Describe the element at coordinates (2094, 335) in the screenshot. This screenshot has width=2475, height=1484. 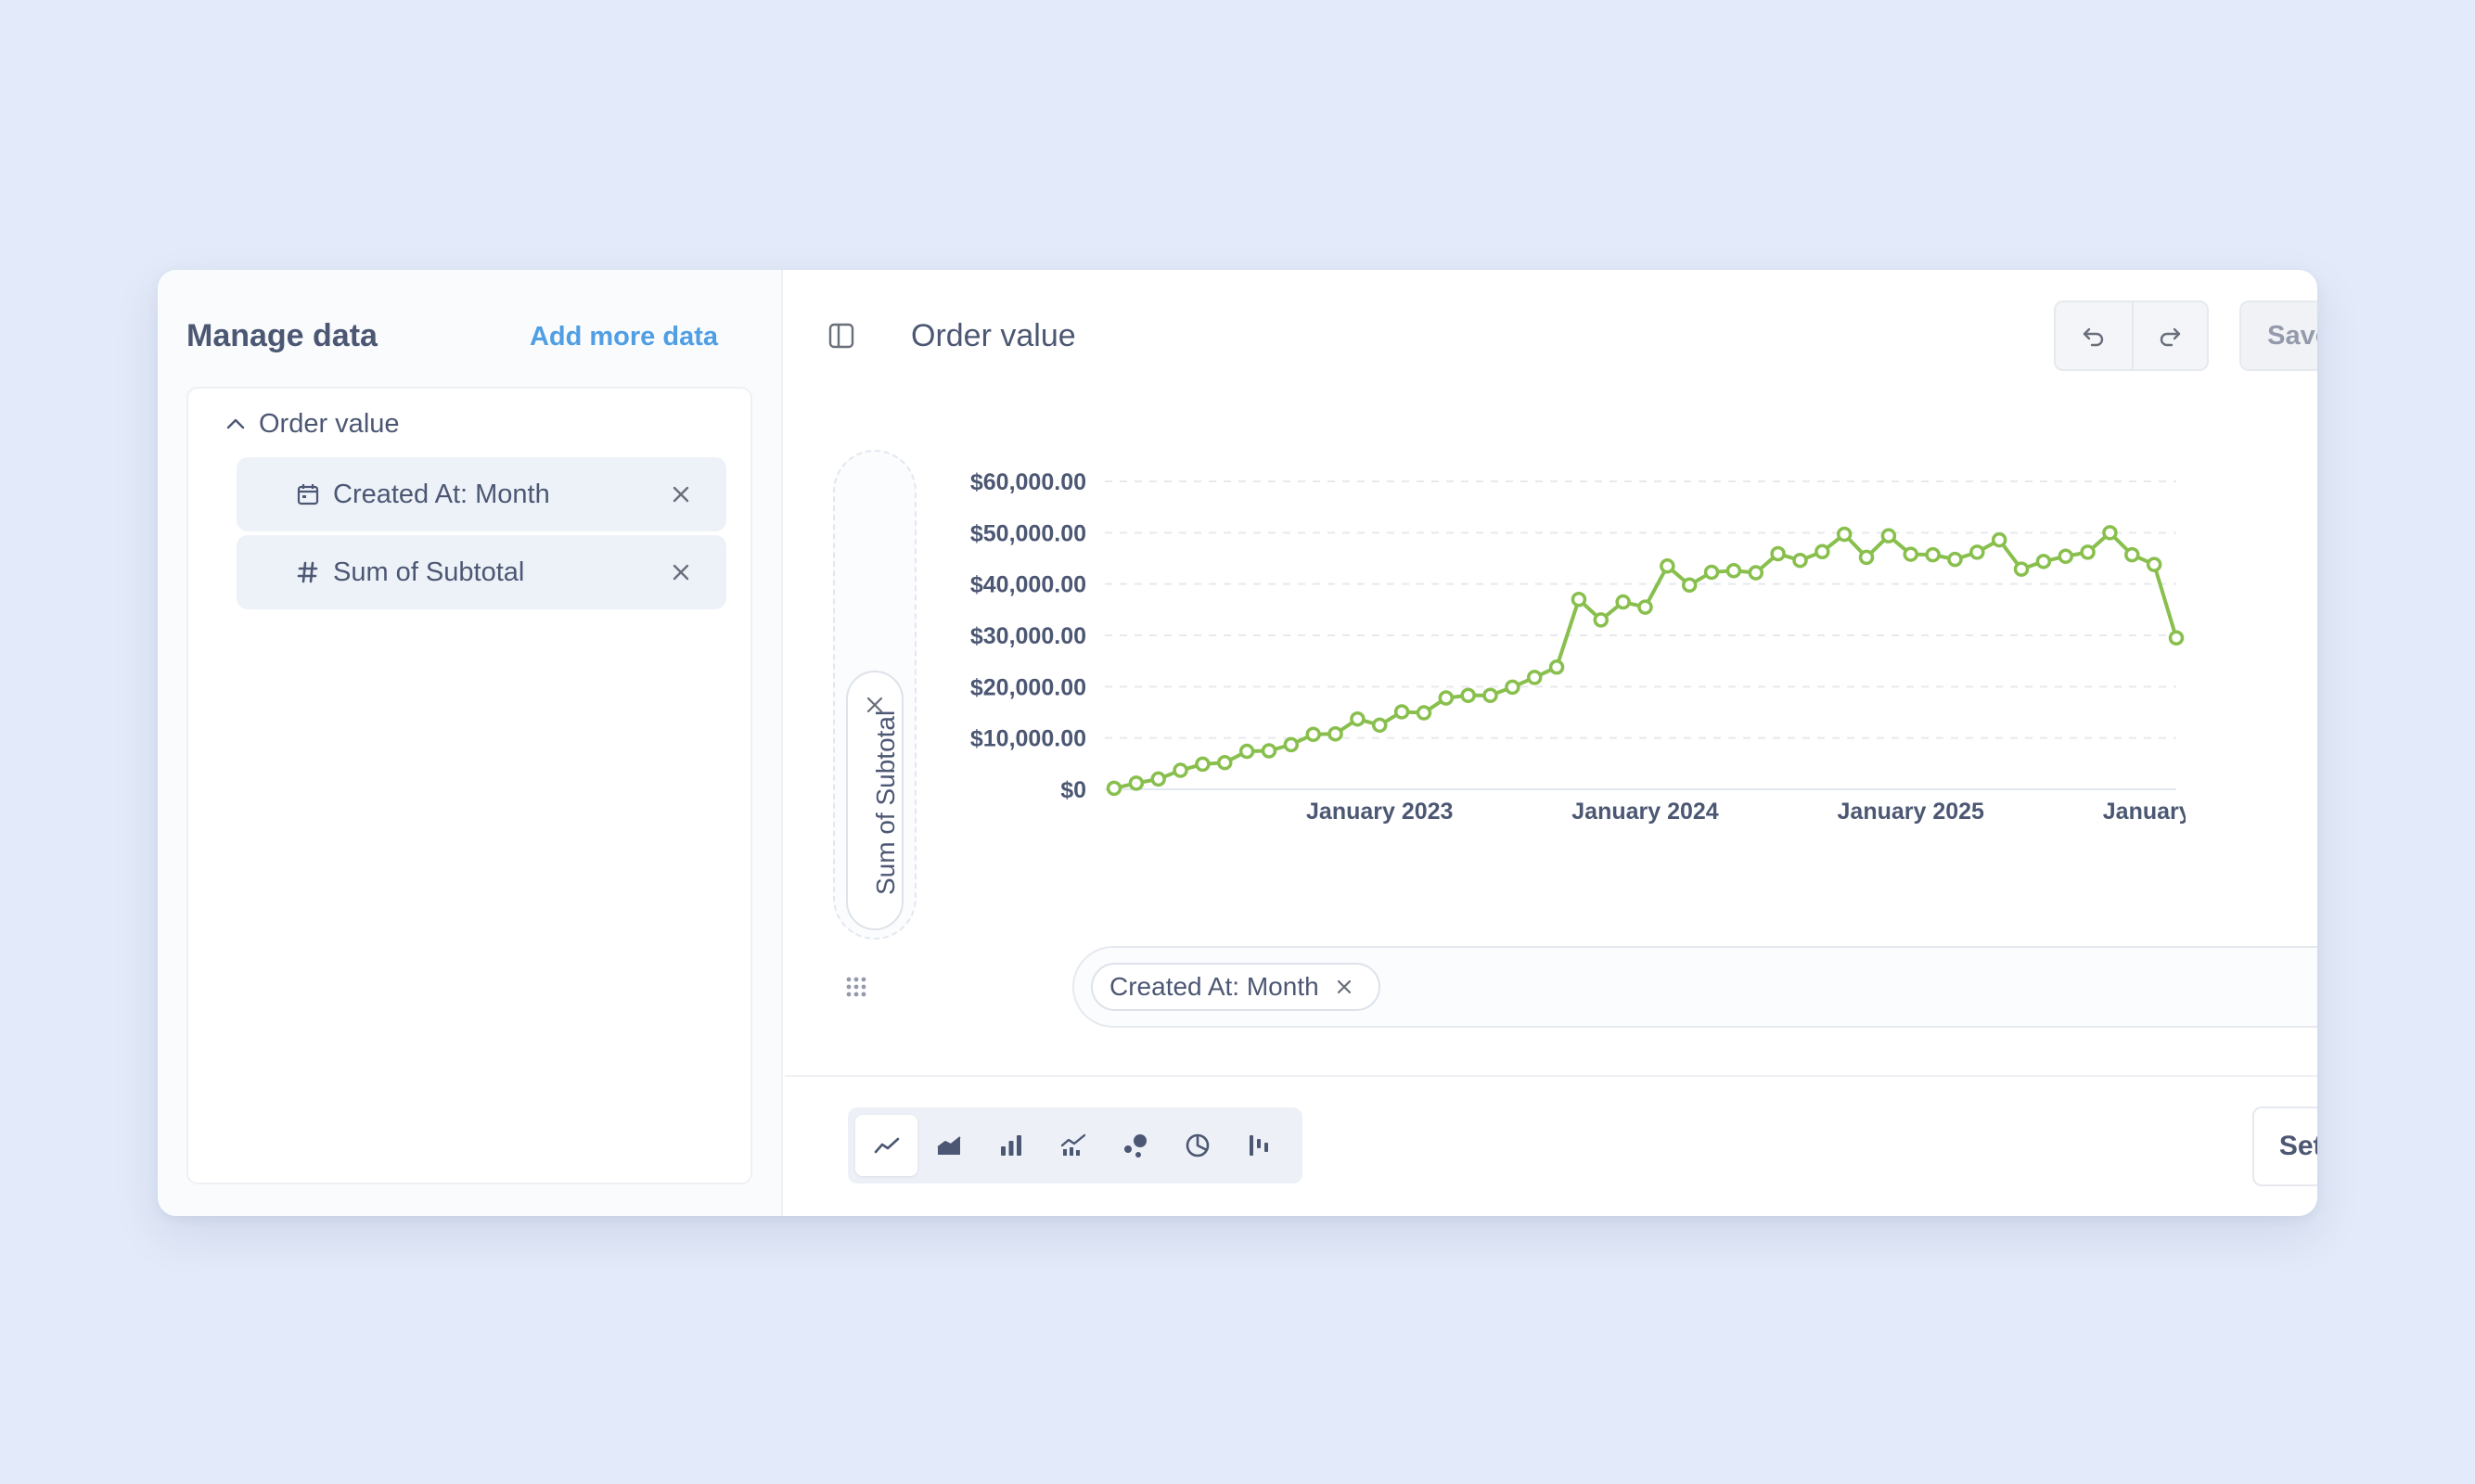
I see `undo-button` at that location.